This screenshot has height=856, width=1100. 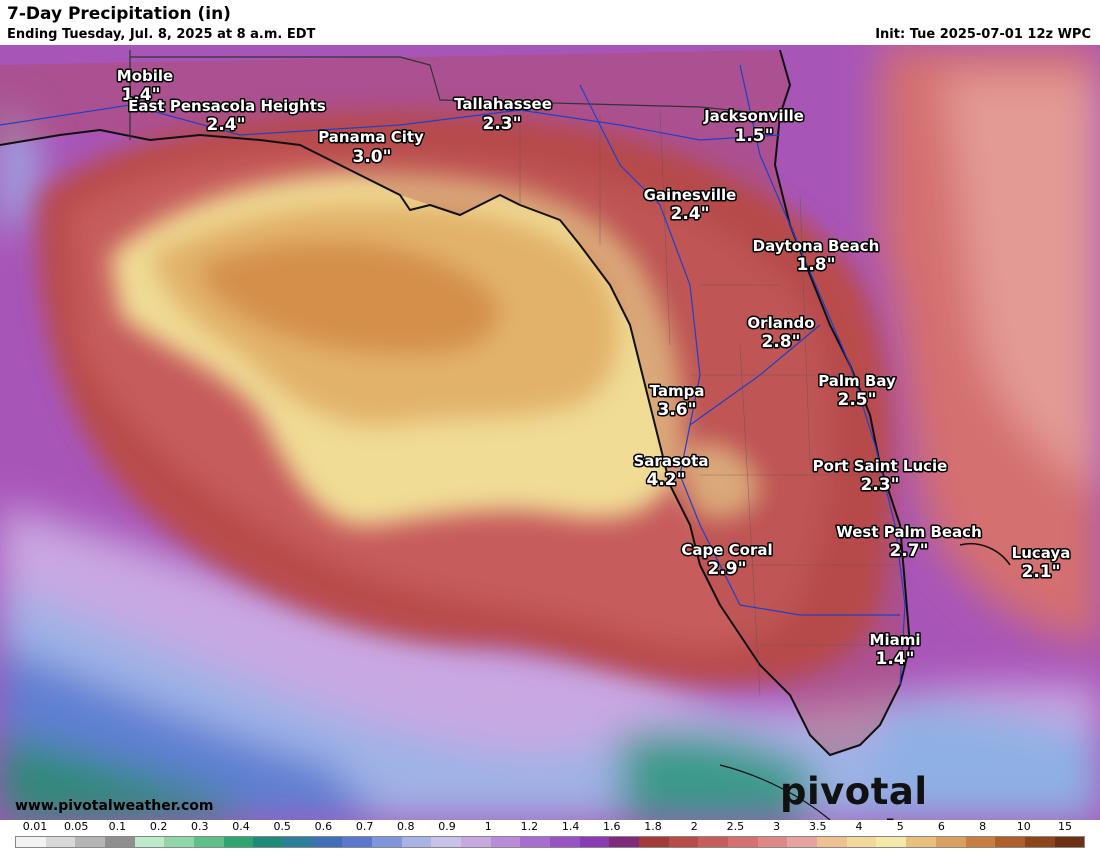 I want to click on keys-coast, so click(x=775, y=792).